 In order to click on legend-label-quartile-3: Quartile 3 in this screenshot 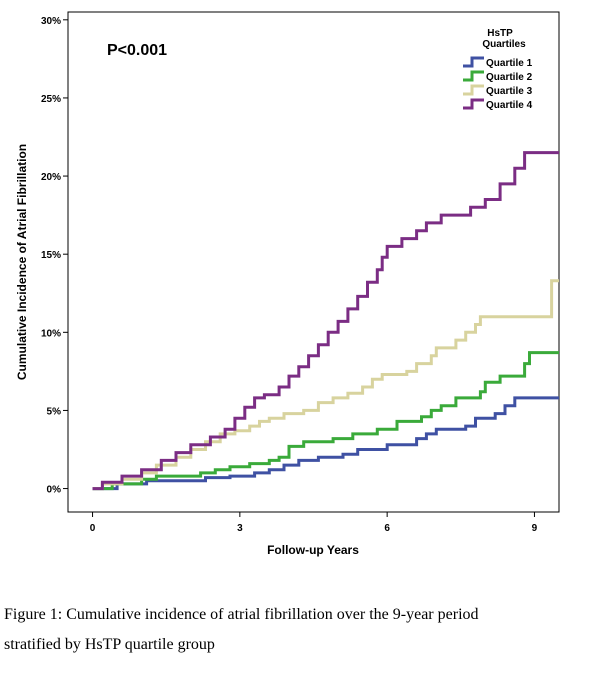, I will do `click(509, 91)`.